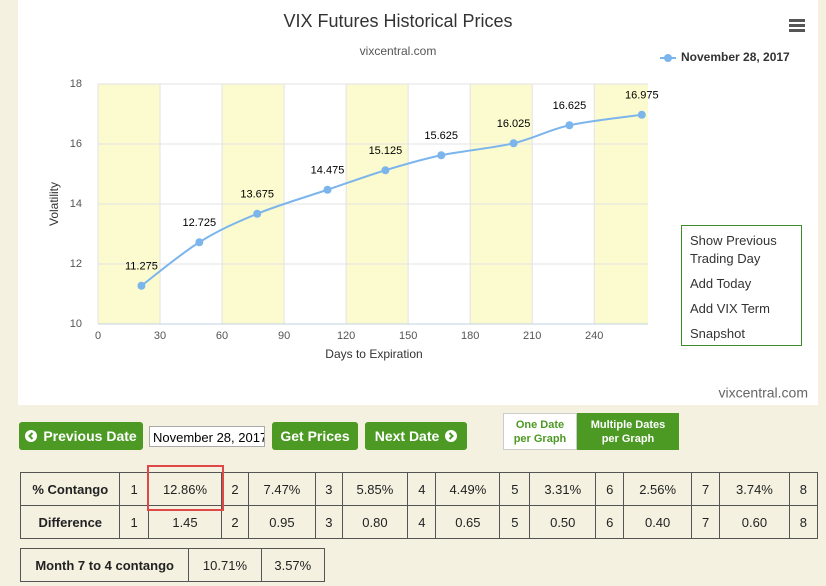  What do you see at coordinates (70, 489) in the screenshot?
I see `table-cell: % Contango` at bounding box center [70, 489].